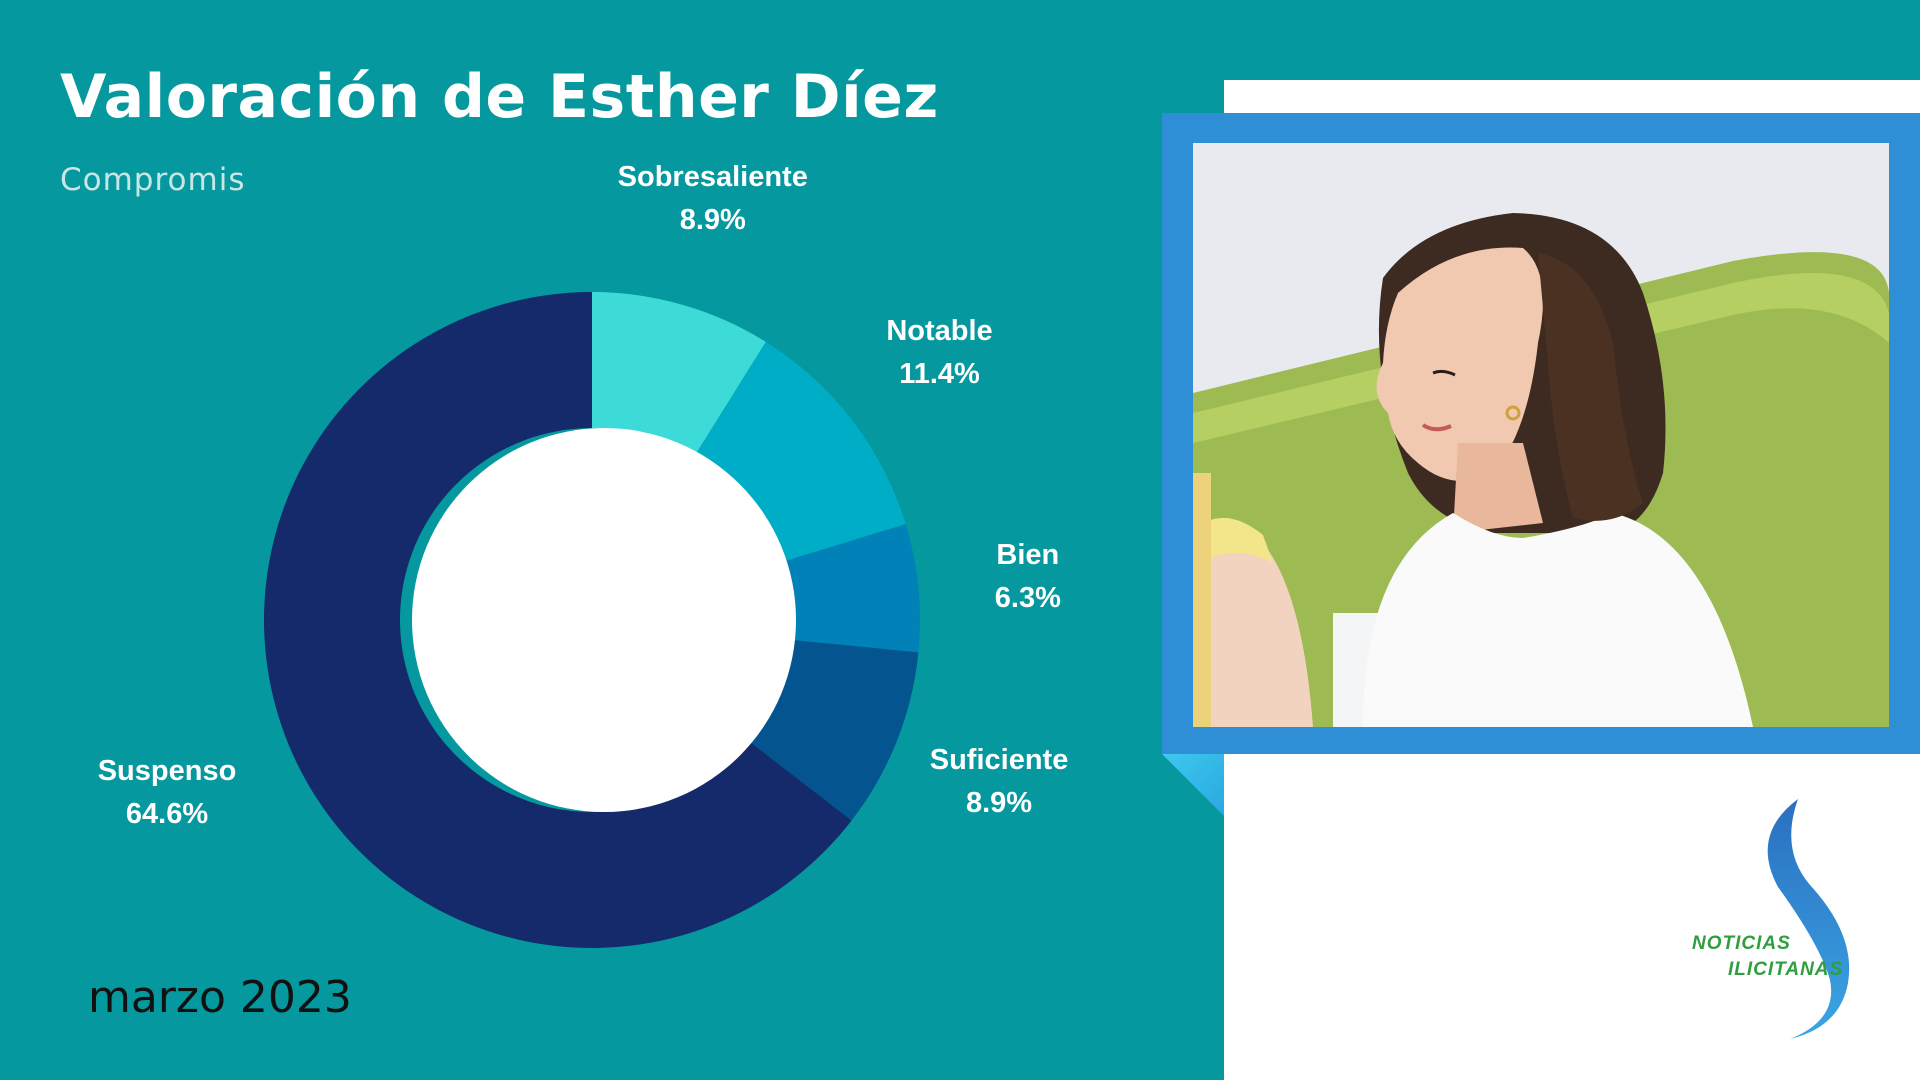  I want to click on slice-label-notable: Notable 11.4%, so click(939, 353).